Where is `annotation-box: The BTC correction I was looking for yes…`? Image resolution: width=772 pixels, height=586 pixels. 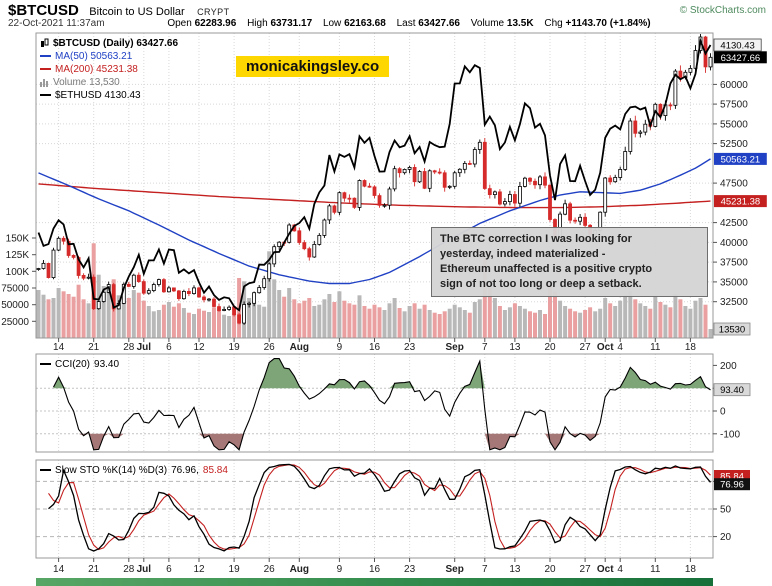
annotation-box: The BTC correction I was looking for yes… is located at coordinates (569, 262).